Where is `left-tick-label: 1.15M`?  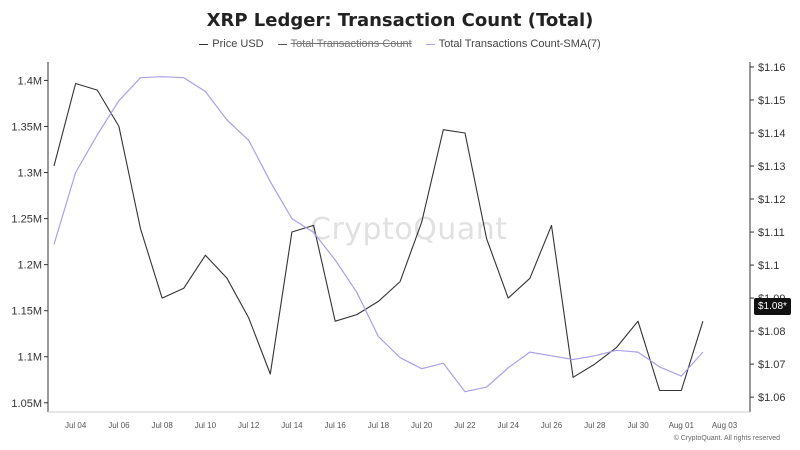
left-tick-label: 1.15M is located at coordinates (26, 312).